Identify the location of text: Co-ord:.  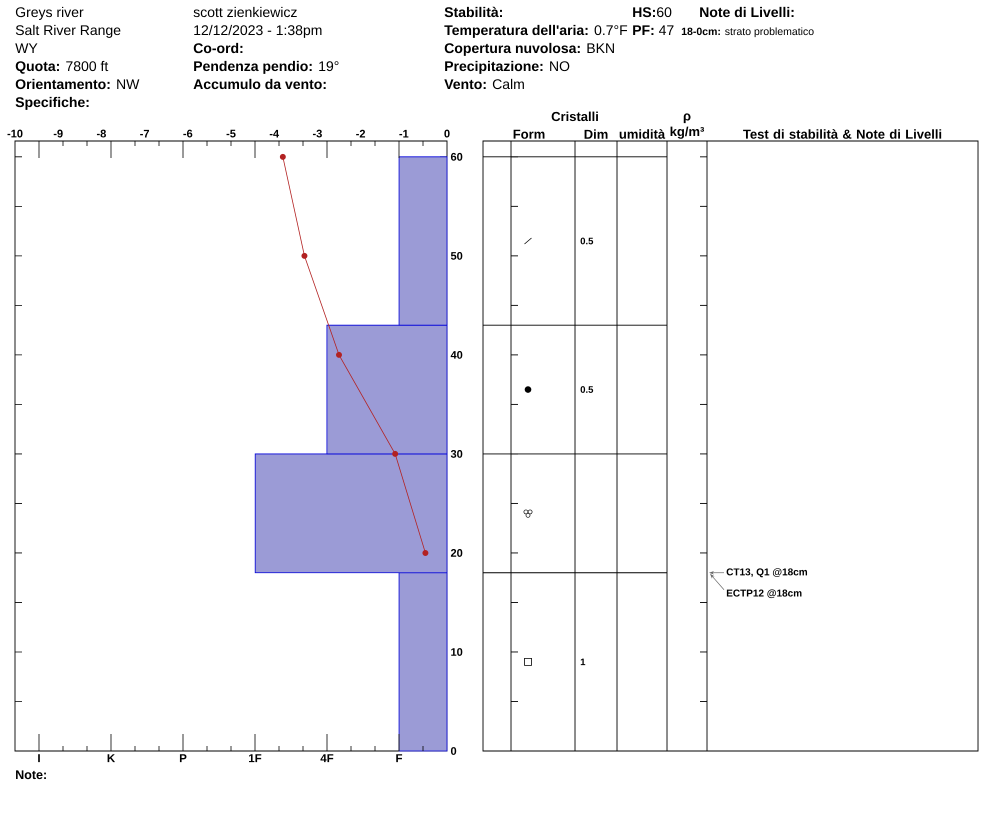
(218, 48).